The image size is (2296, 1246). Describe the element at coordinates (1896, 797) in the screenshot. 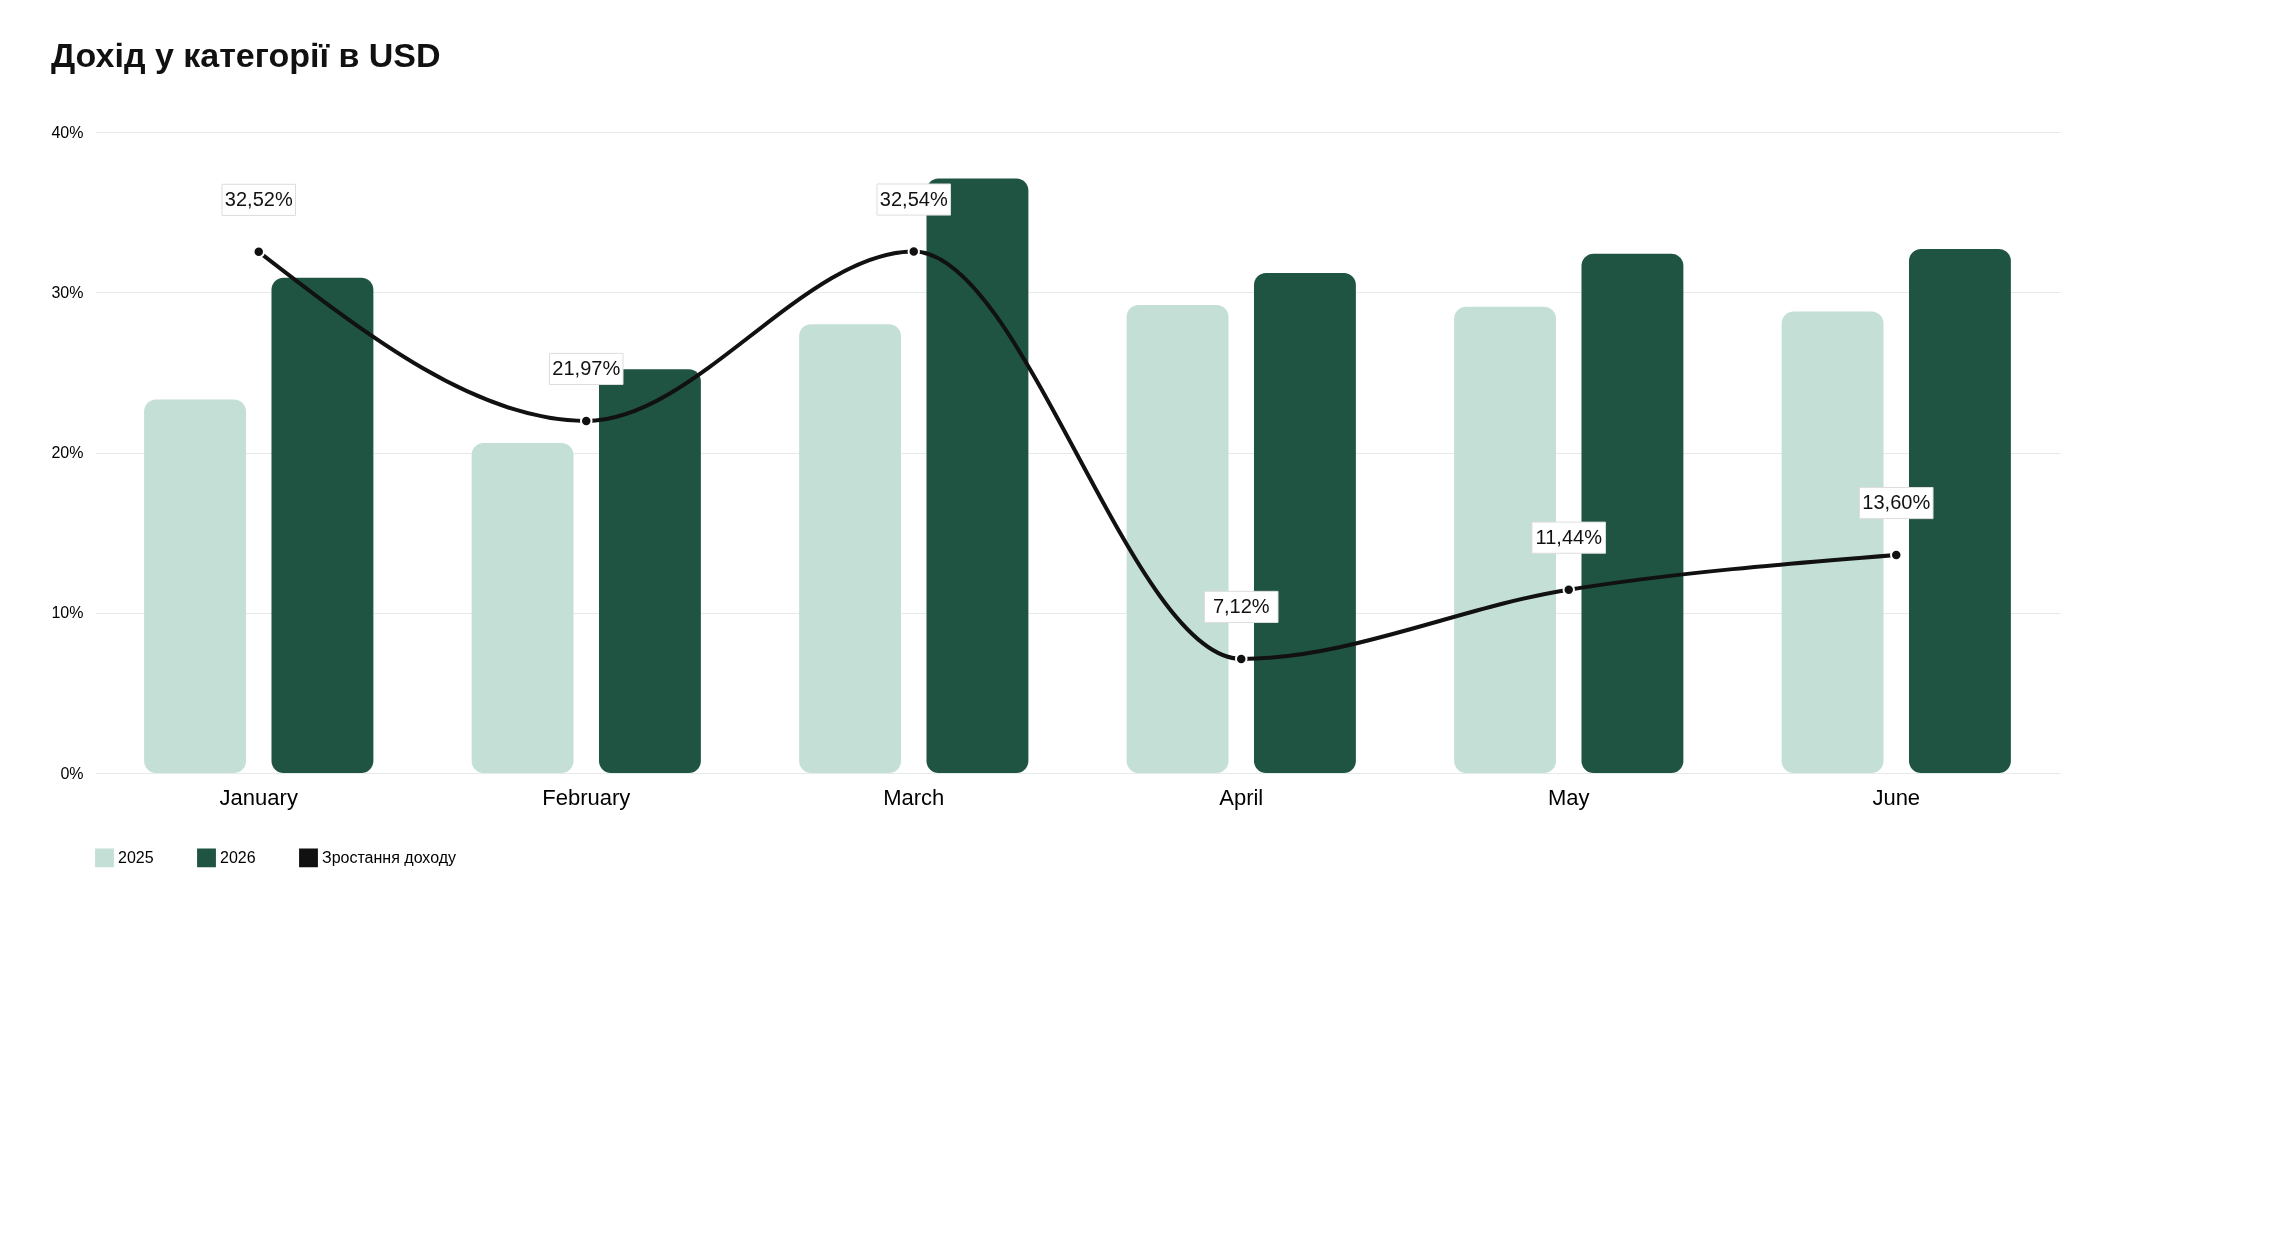

I see `x-tick-label: June` at that location.